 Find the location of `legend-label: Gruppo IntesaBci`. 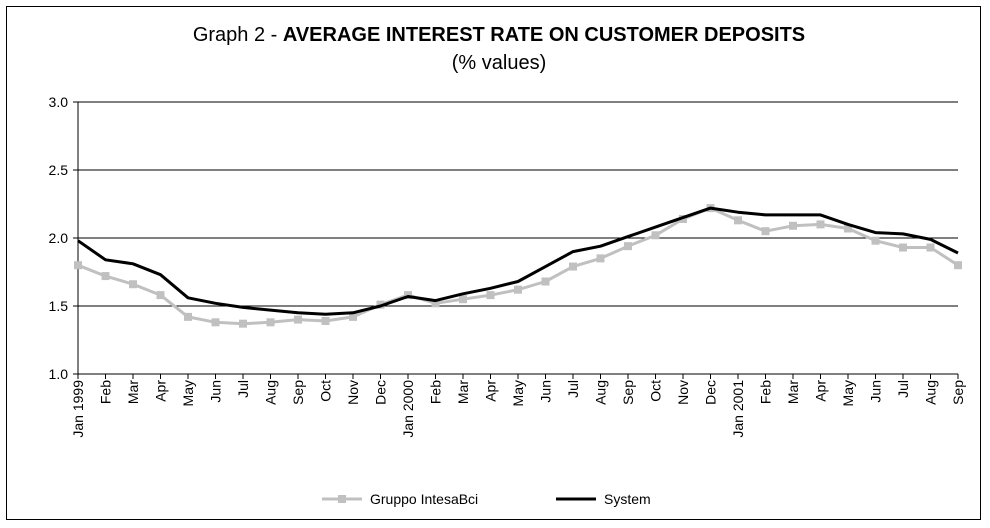

legend-label: Gruppo IntesaBci is located at coordinates (424, 499).